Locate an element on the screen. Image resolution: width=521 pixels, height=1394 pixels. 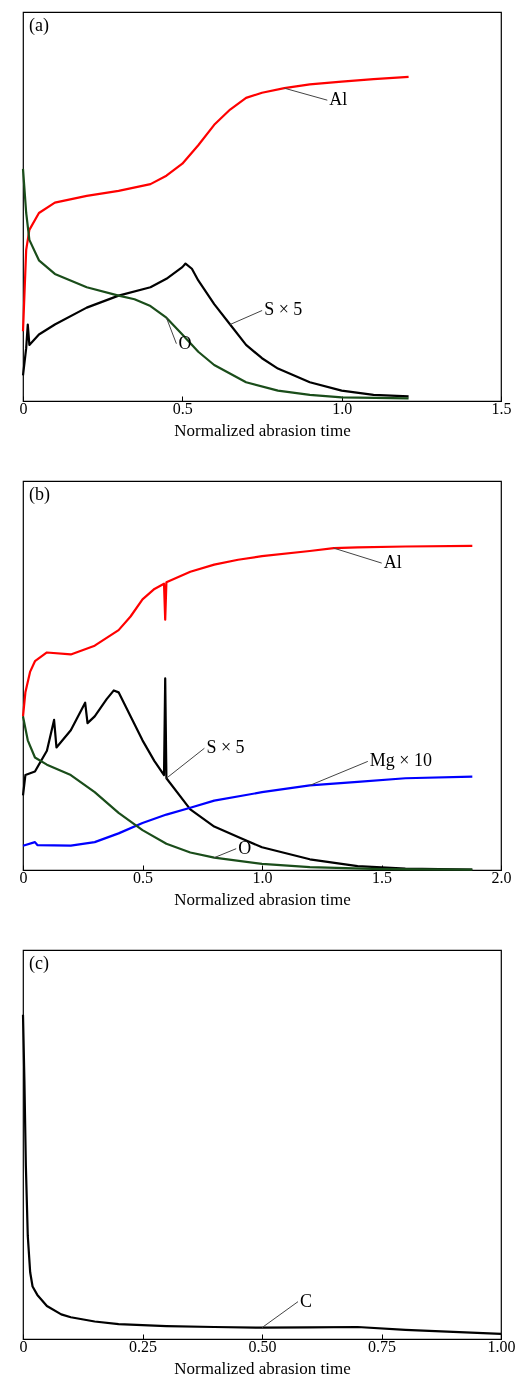
series-label: Mg × 10 is located at coordinates (400, 760).